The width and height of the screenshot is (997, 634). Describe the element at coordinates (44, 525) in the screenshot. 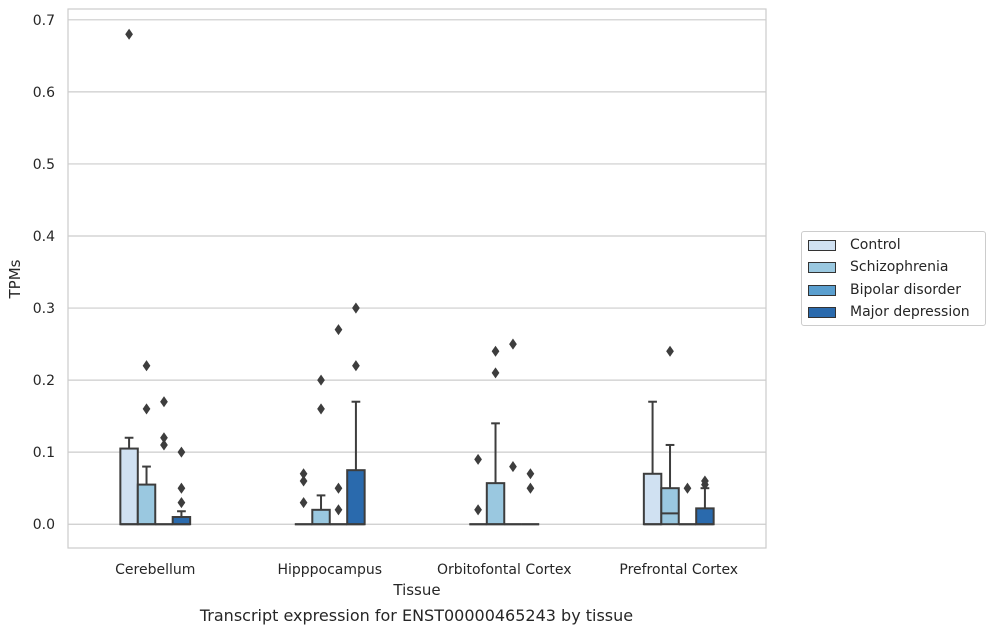

I see `y-tick-label: 0.0` at that location.